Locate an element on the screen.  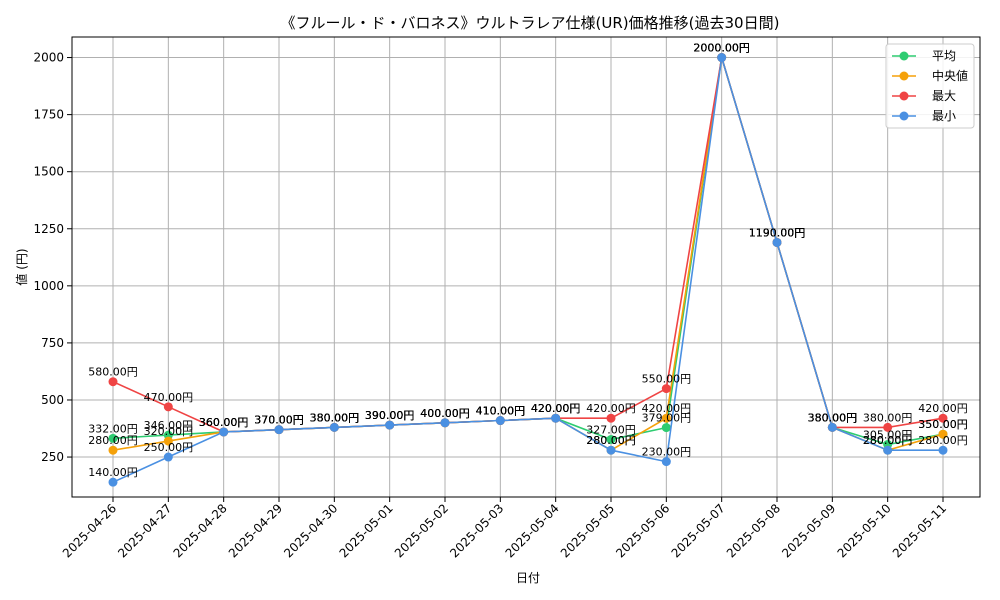
y-tick-label: 1500 is located at coordinates (48, 172).